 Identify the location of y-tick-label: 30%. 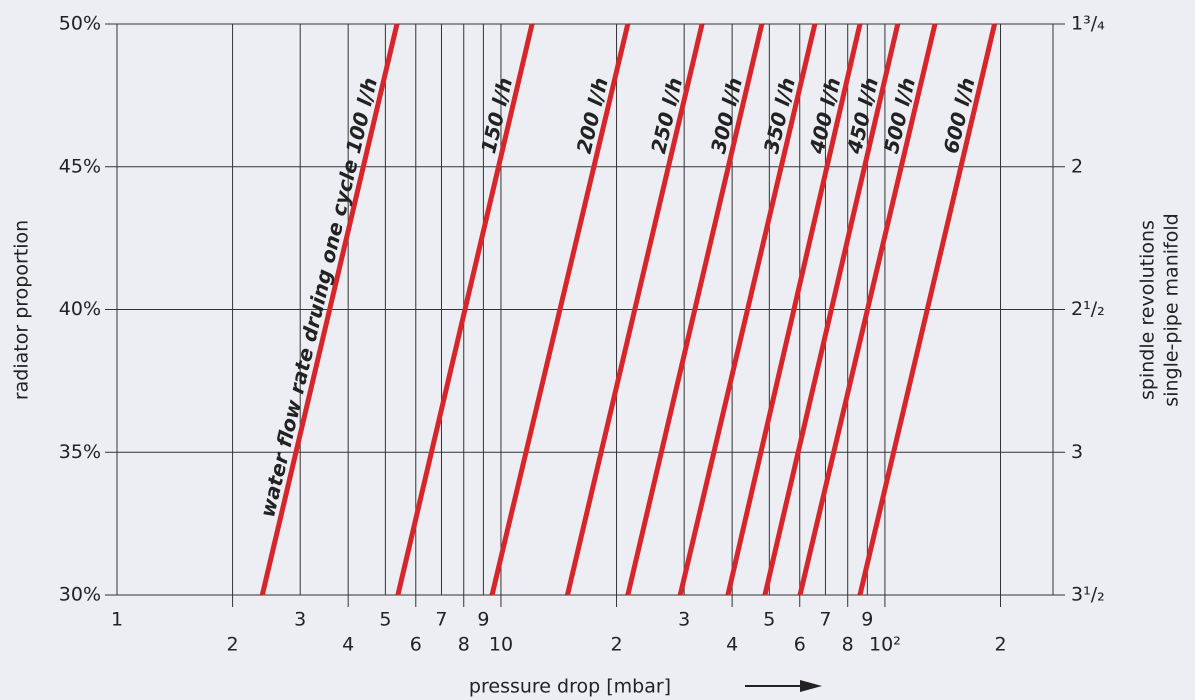
(80, 595).